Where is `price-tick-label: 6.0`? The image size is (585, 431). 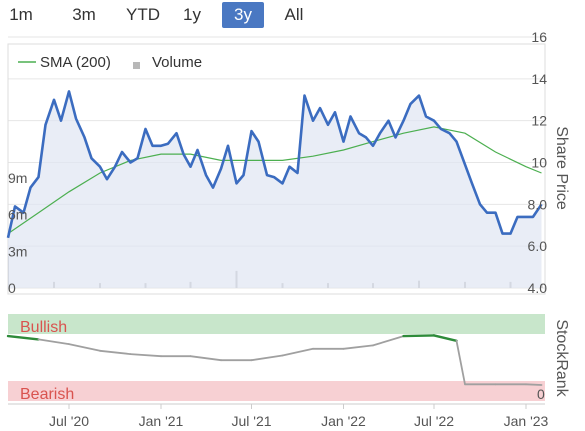 price-tick-label: 6.0 is located at coordinates (538, 246).